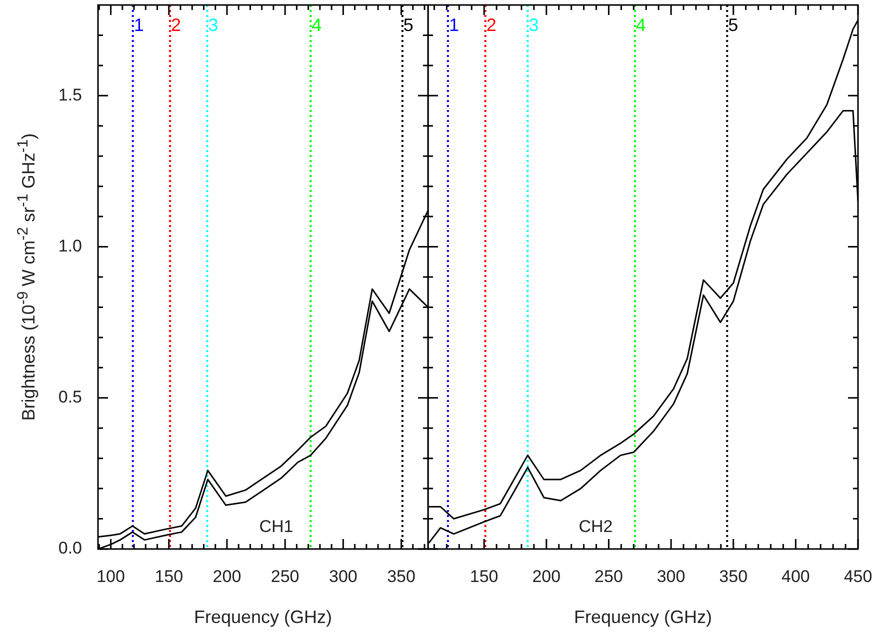 The height and width of the screenshot is (633, 879). I want to click on x-tick-label: 400, so click(795, 576).